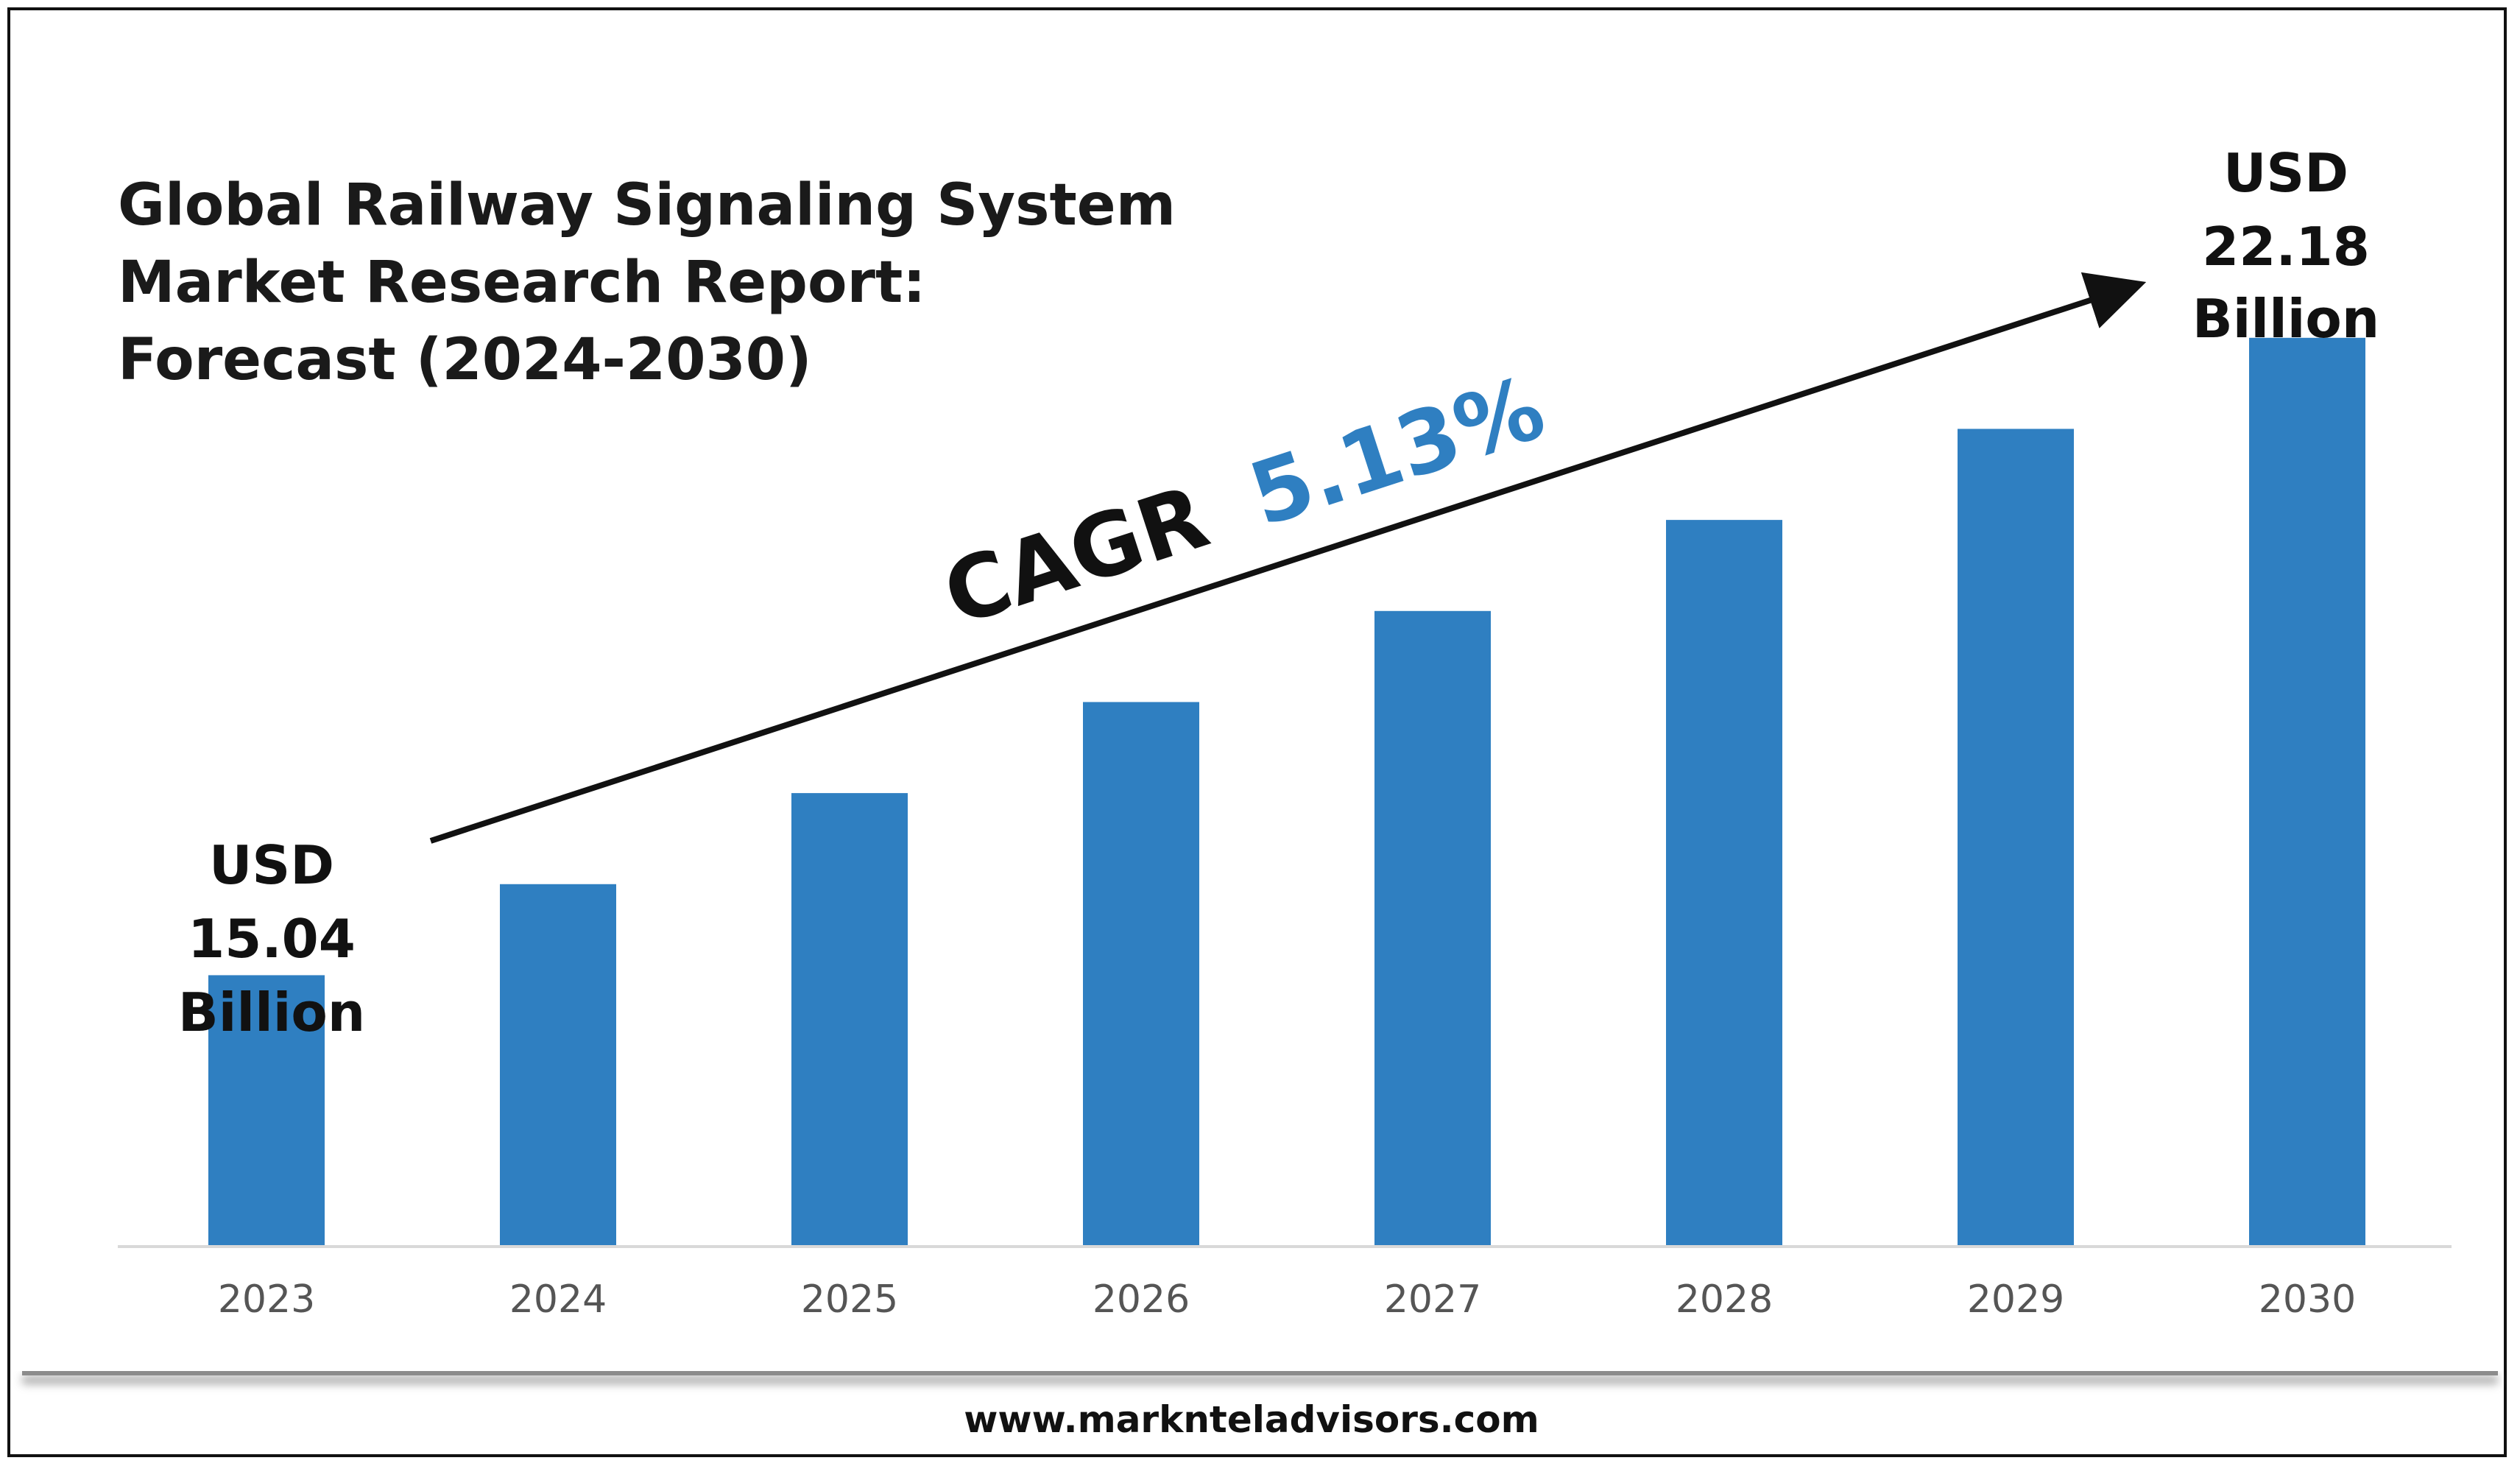 This screenshot has width=2520, height=1466. What do you see at coordinates (1141, 1300) in the screenshot?
I see `x-tick-label: 2026` at bounding box center [1141, 1300].